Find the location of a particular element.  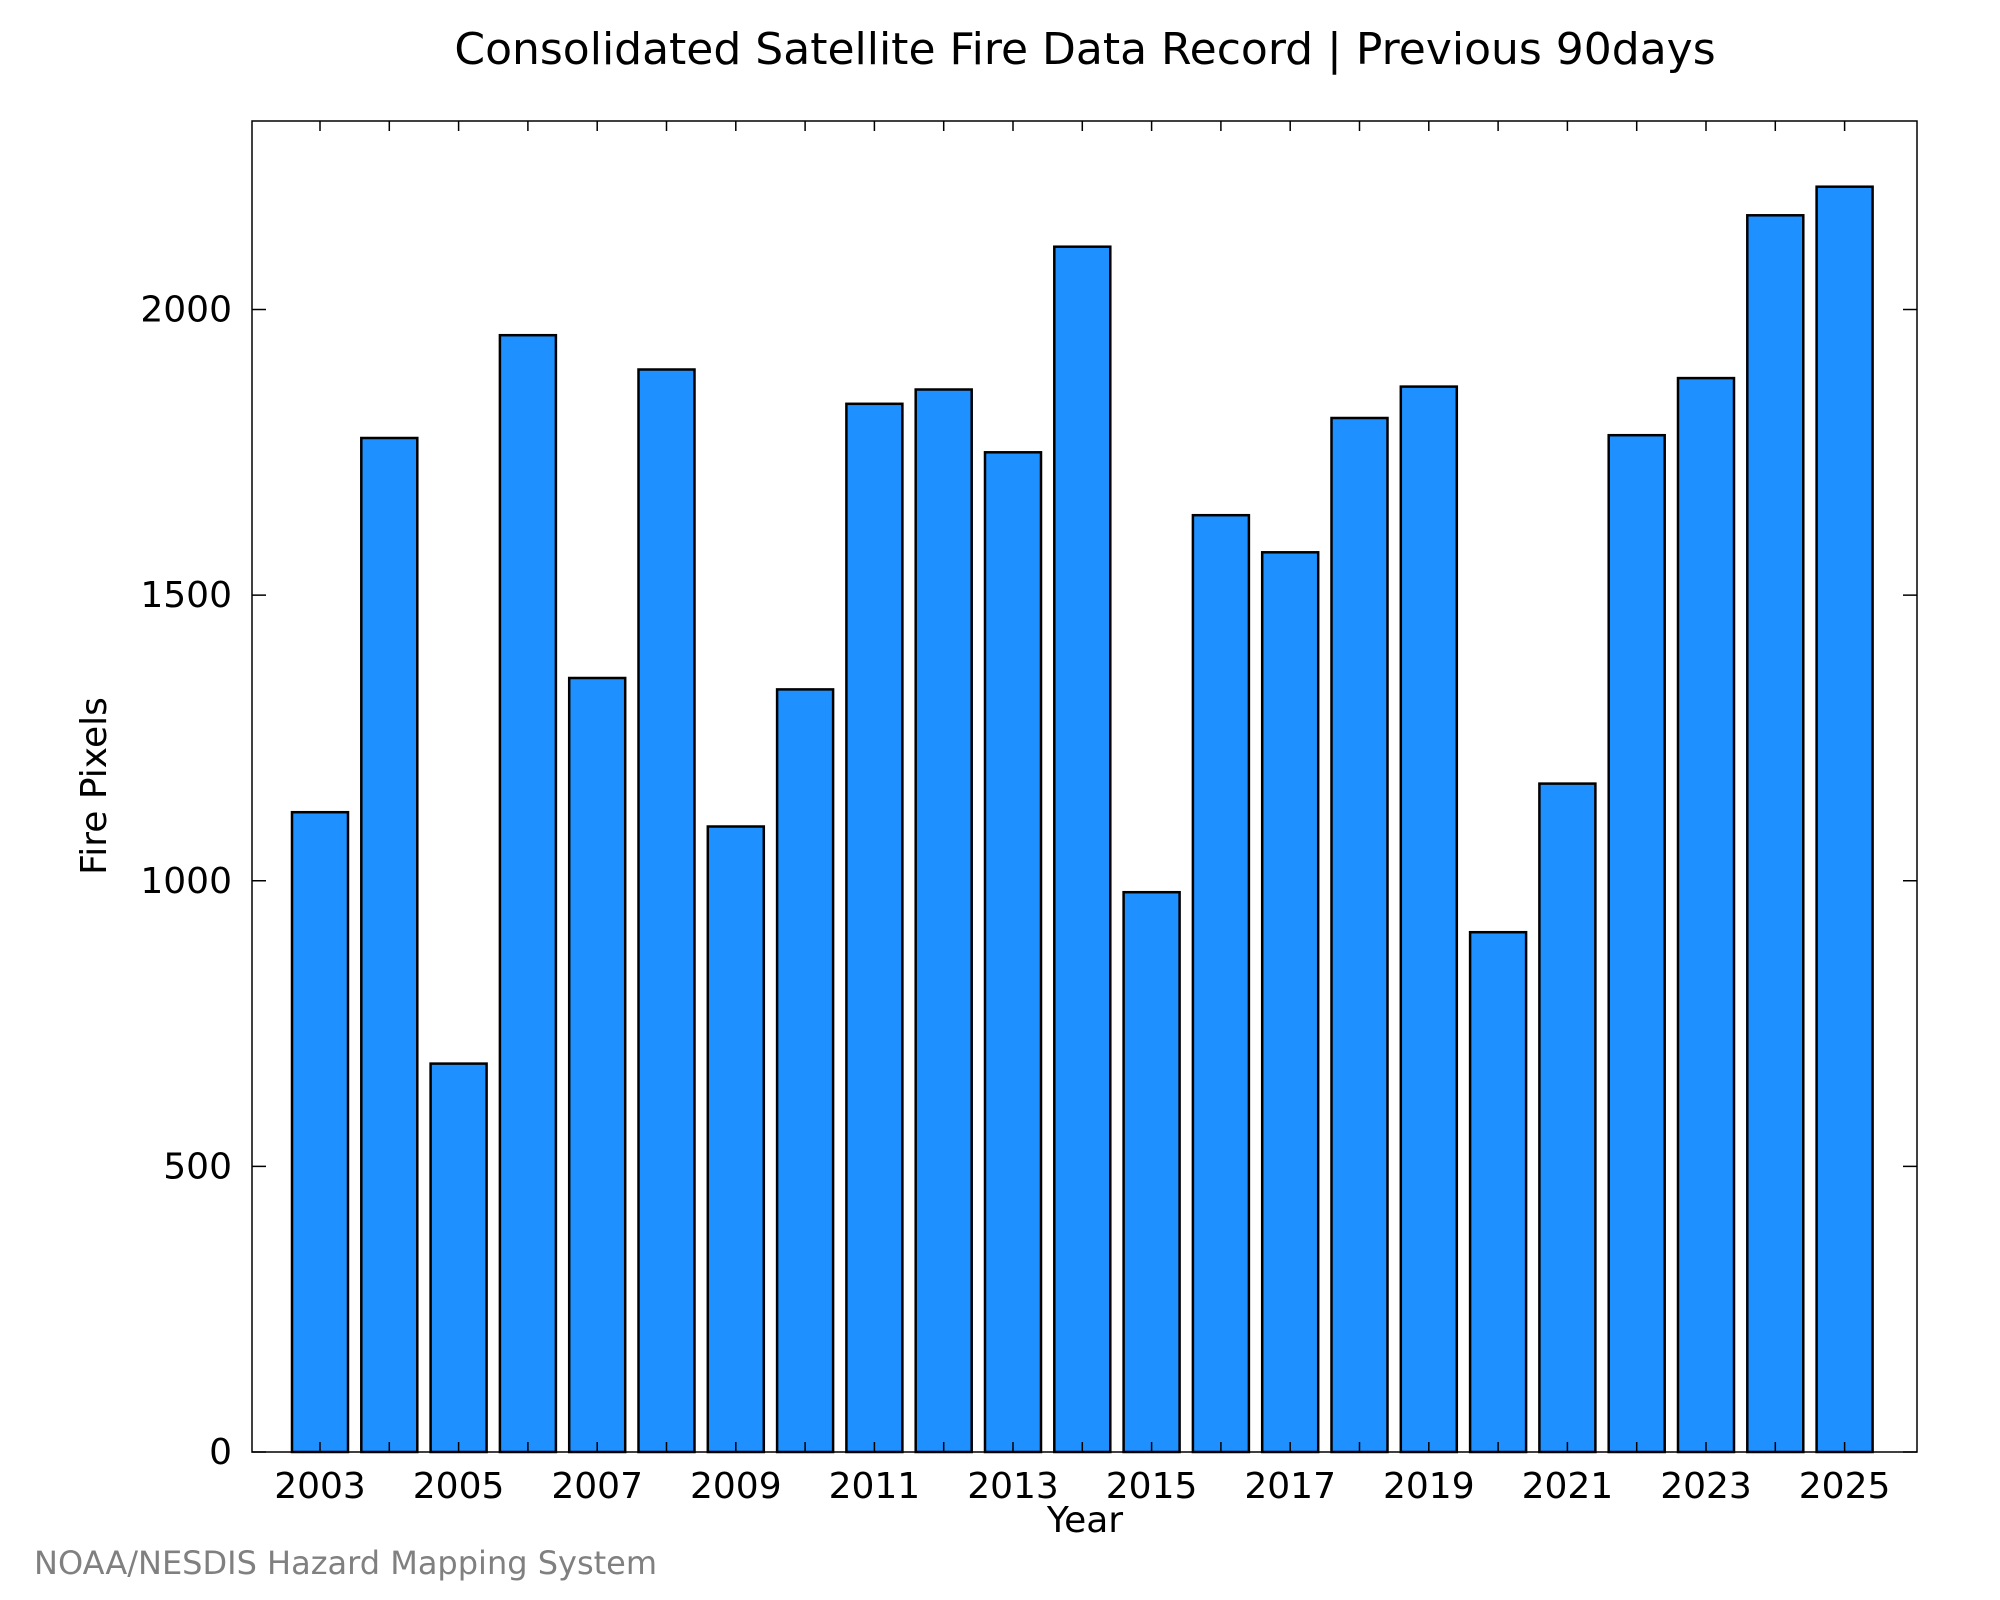

bar-2006 is located at coordinates (528, 893).